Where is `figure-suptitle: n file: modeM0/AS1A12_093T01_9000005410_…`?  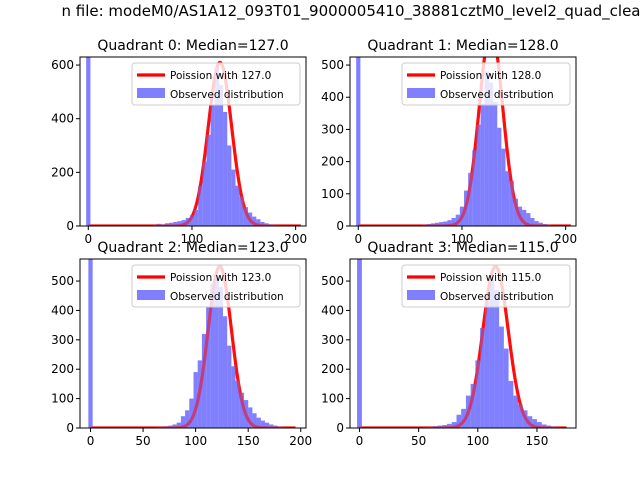 figure-suptitle: n file: modeM0/AS1A12_093T01_9000005410_… is located at coordinates (350, 11).